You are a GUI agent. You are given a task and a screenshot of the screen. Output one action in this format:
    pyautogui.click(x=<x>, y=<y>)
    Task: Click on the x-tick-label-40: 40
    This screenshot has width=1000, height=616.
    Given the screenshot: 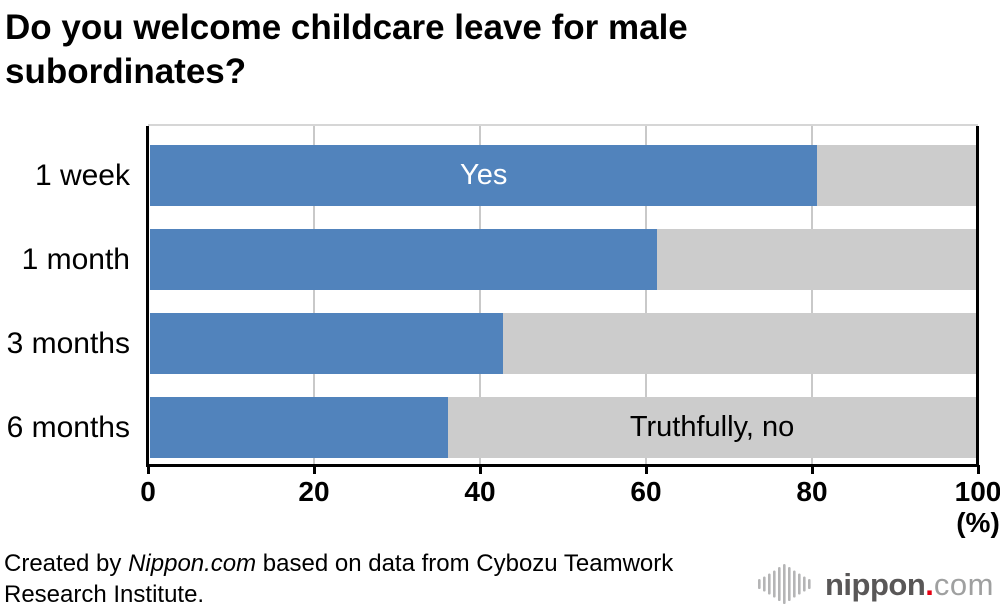 What is the action you would take?
    pyautogui.click(x=480, y=491)
    